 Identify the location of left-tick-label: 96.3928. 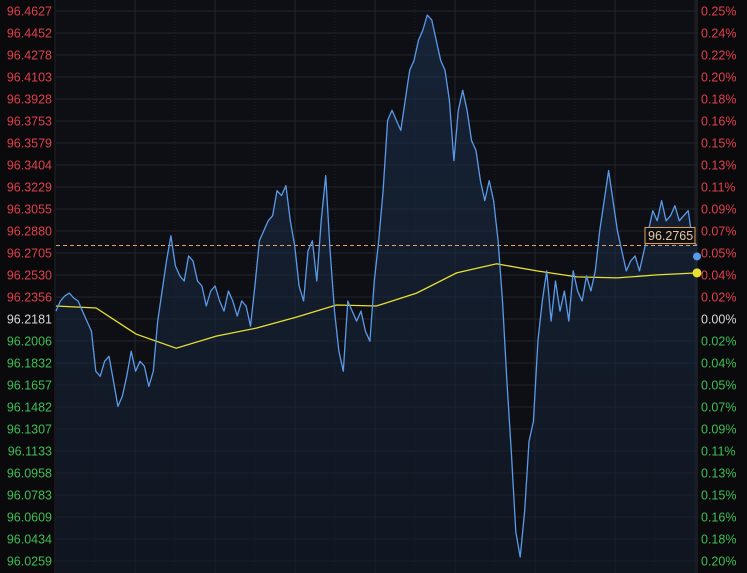
(29, 100).